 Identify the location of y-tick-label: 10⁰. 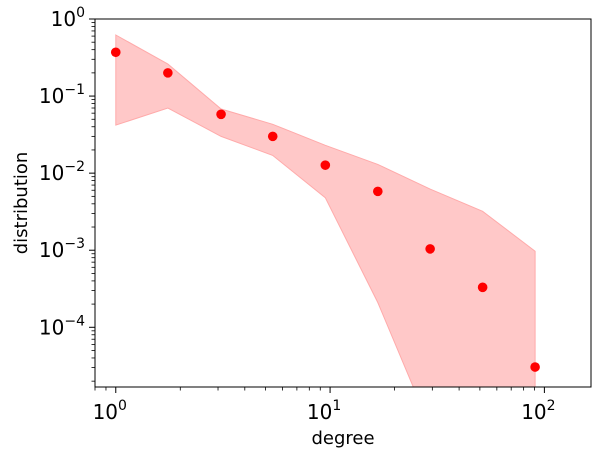
(68, 18).